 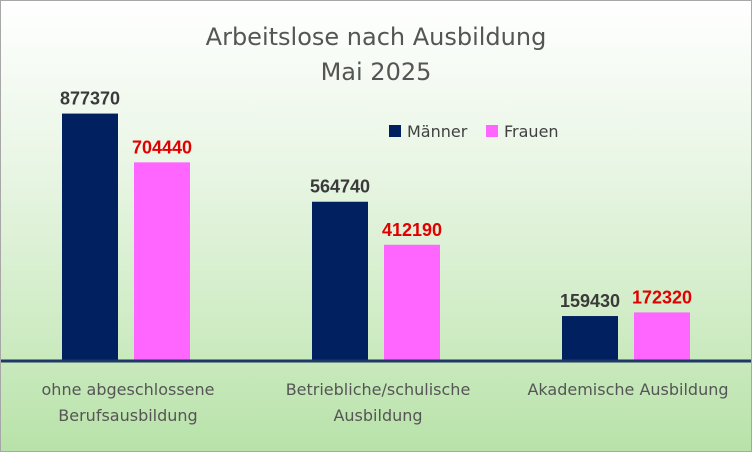 What do you see at coordinates (127, 415) in the screenshot?
I see `x-tick-label-0-1: Berufsausbildung` at bounding box center [127, 415].